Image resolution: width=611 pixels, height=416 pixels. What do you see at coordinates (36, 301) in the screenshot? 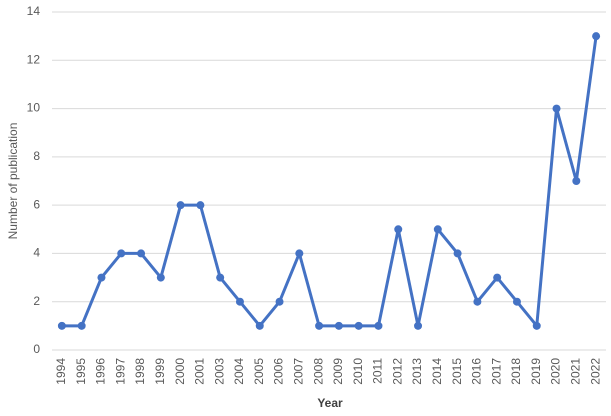
I see `y-tick-label: 2` at bounding box center [36, 301].